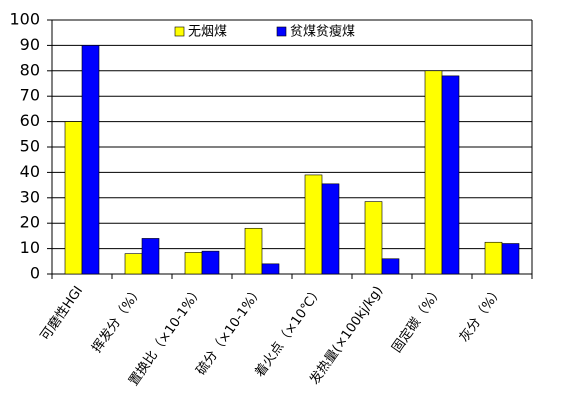 The width and height of the screenshot is (576, 418). What do you see at coordinates (30, 44) in the screenshot?
I see `y-tick-label: 90` at bounding box center [30, 44].